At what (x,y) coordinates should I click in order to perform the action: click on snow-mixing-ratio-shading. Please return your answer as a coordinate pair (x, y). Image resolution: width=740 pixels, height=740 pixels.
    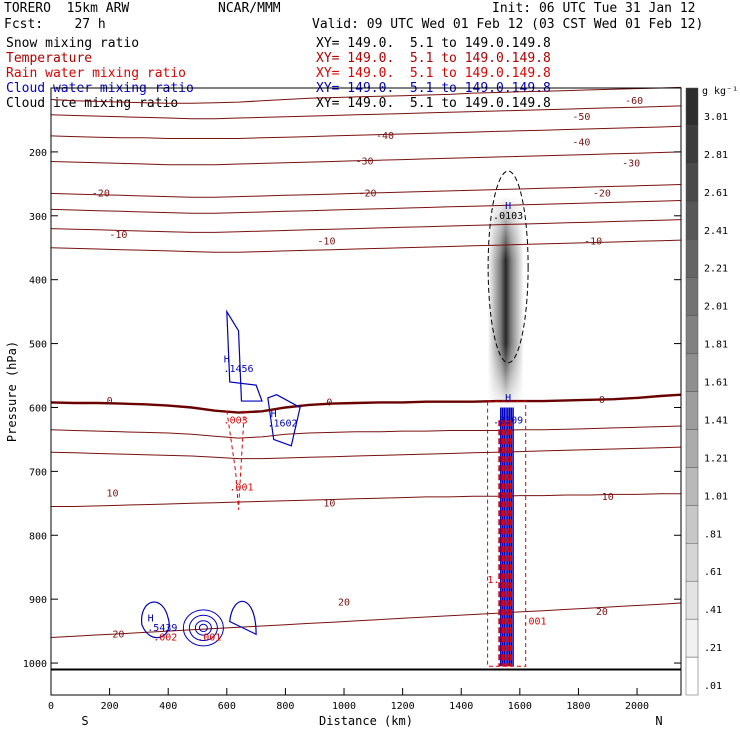
    Looking at the image, I should click on (505, 302).